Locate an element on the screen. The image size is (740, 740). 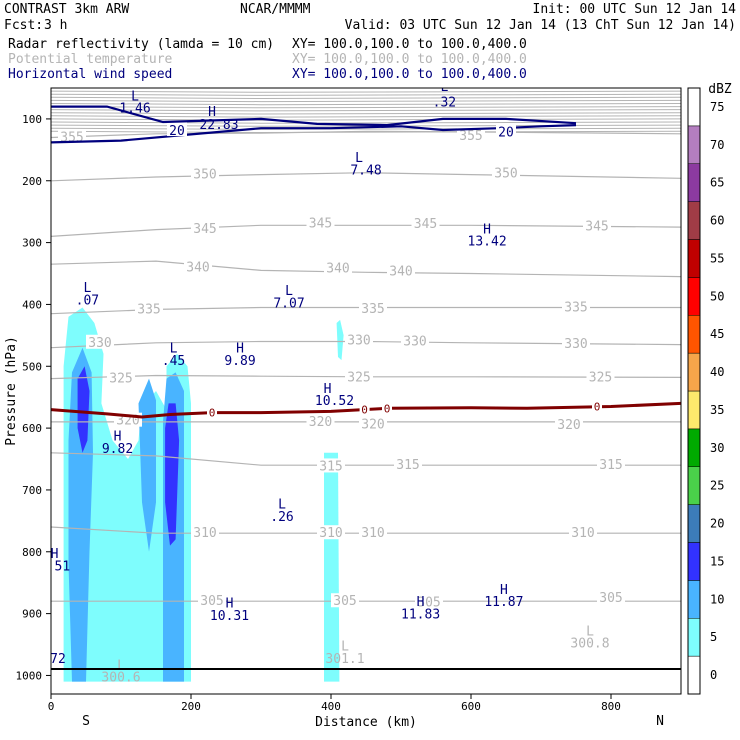
y-tick-label: 300 is located at coordinates (32, 243).